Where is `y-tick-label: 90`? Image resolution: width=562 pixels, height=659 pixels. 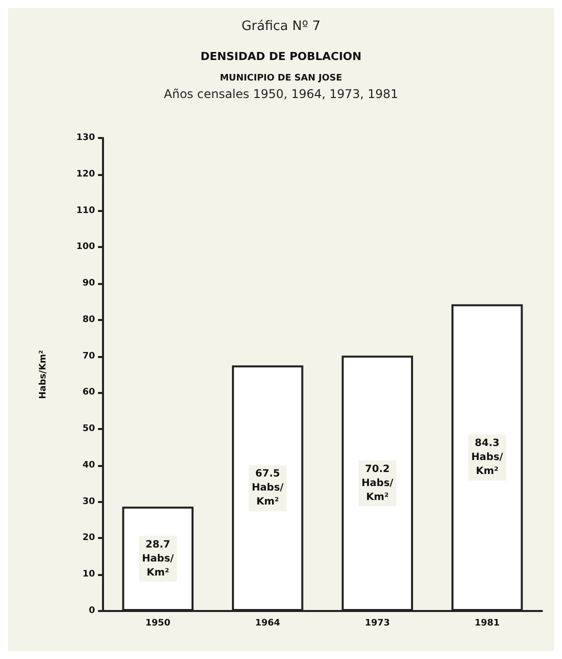
y-tick-label: 90 is located at coordinates (88, 283).